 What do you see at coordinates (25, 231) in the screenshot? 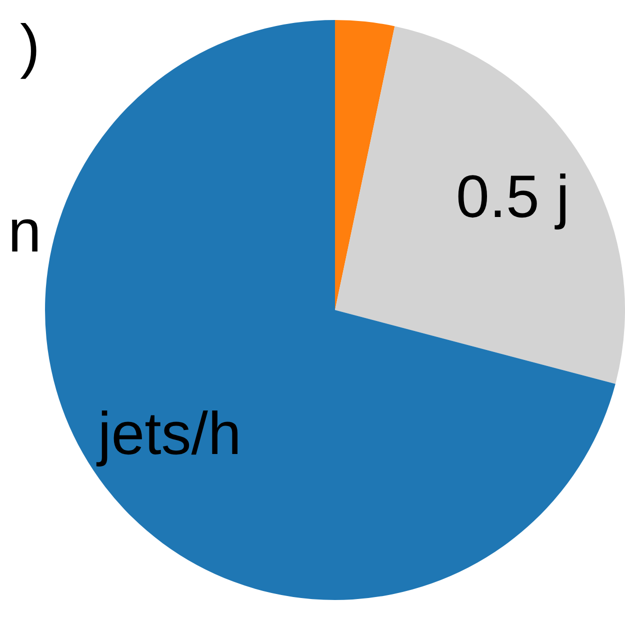
I see `text: n` at bounding box center [25, 231].